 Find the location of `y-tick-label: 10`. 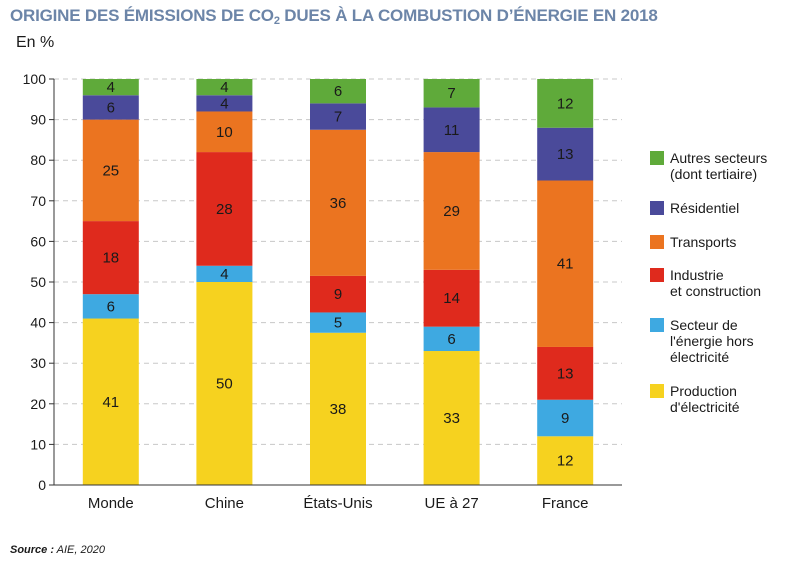

y-tick-label: 10 is located at coordinates (38, 444).